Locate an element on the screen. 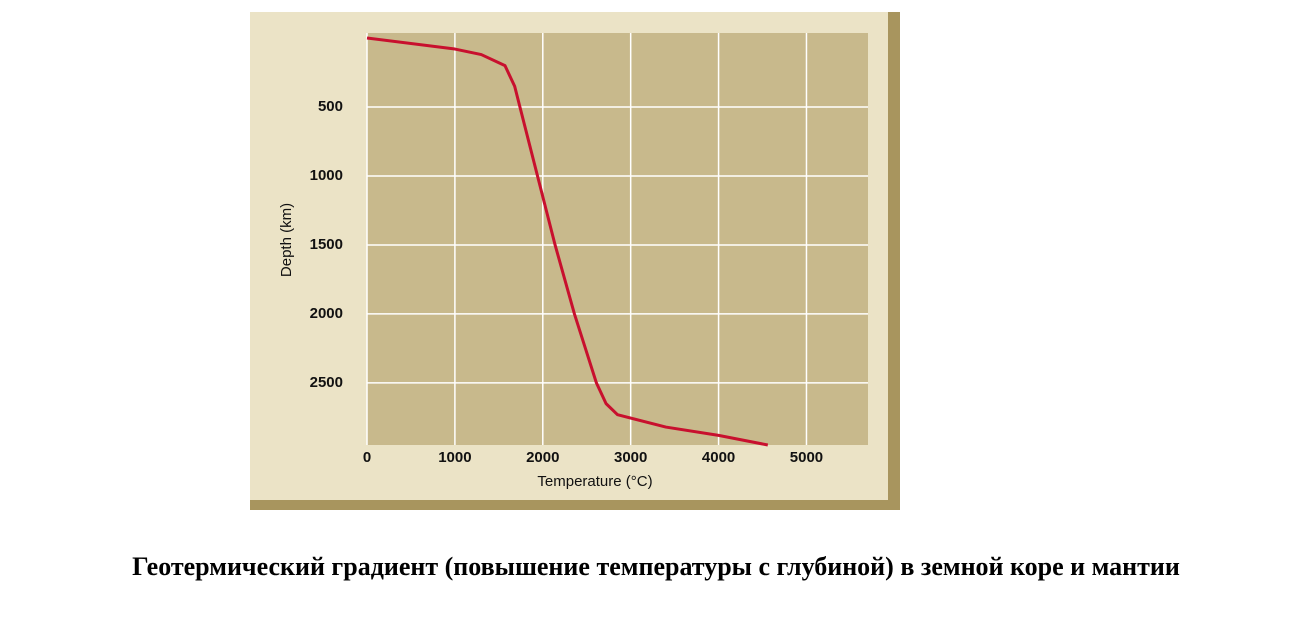 This screenshot has height=633, width=1313. y-tick-label: 2500 is located at coordinates (326, 382).